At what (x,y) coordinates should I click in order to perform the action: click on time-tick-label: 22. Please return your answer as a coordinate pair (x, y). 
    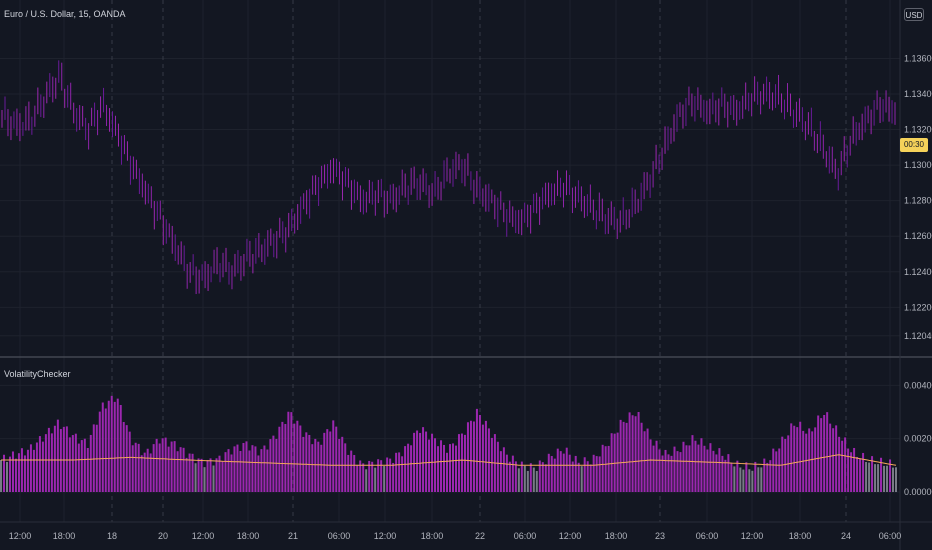
    Looking at the image, I should click on (480, 536).